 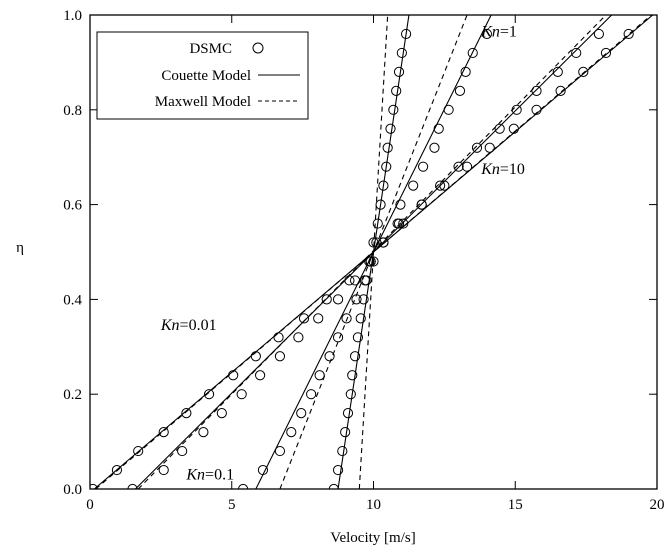 I want to click on y-tick-label: 0.6, so click(x=72, y=206).